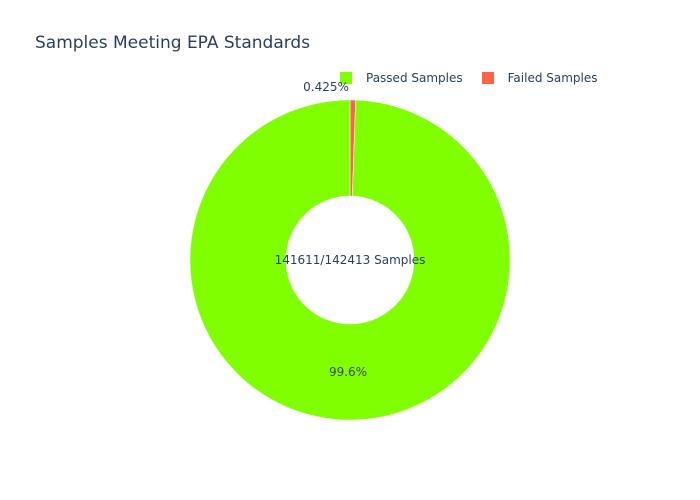  I want to click on legend-swatch-failed, so click(487, 78).